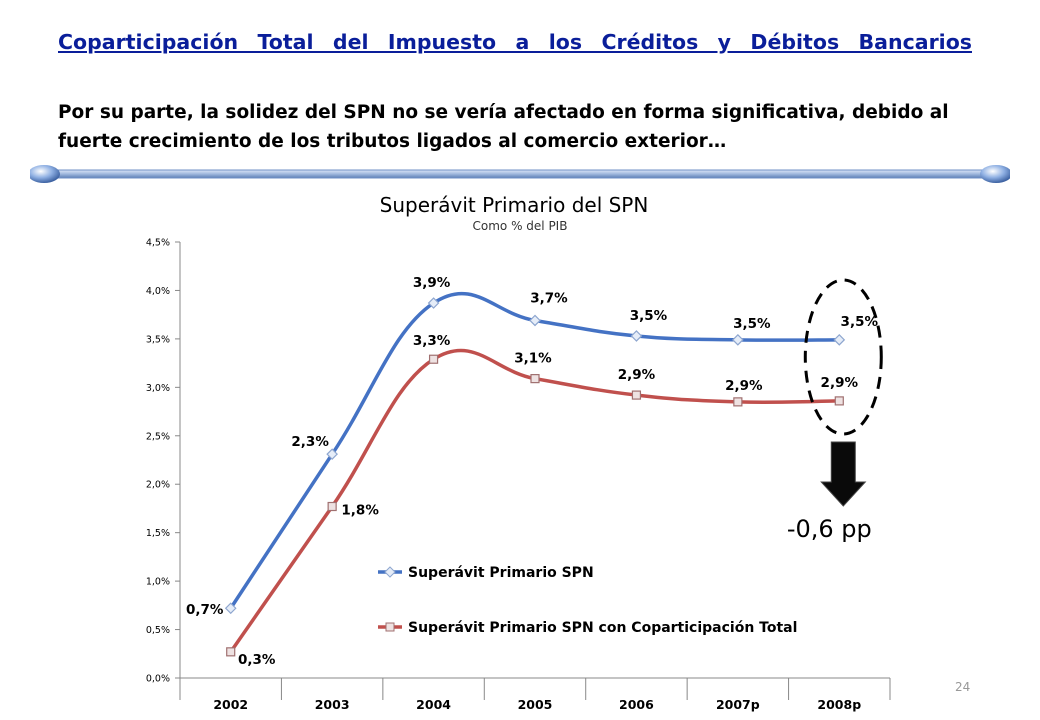 The width and height of the screenshot is (1040, 720). I want to click on data-label: 3,9%, so click(432, 283).